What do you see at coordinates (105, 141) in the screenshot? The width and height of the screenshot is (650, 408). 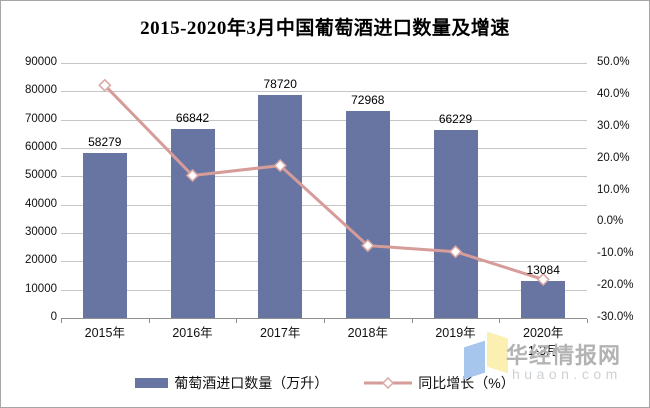 I see `bar-value-label: 58279` at bounding box center [105, 141].